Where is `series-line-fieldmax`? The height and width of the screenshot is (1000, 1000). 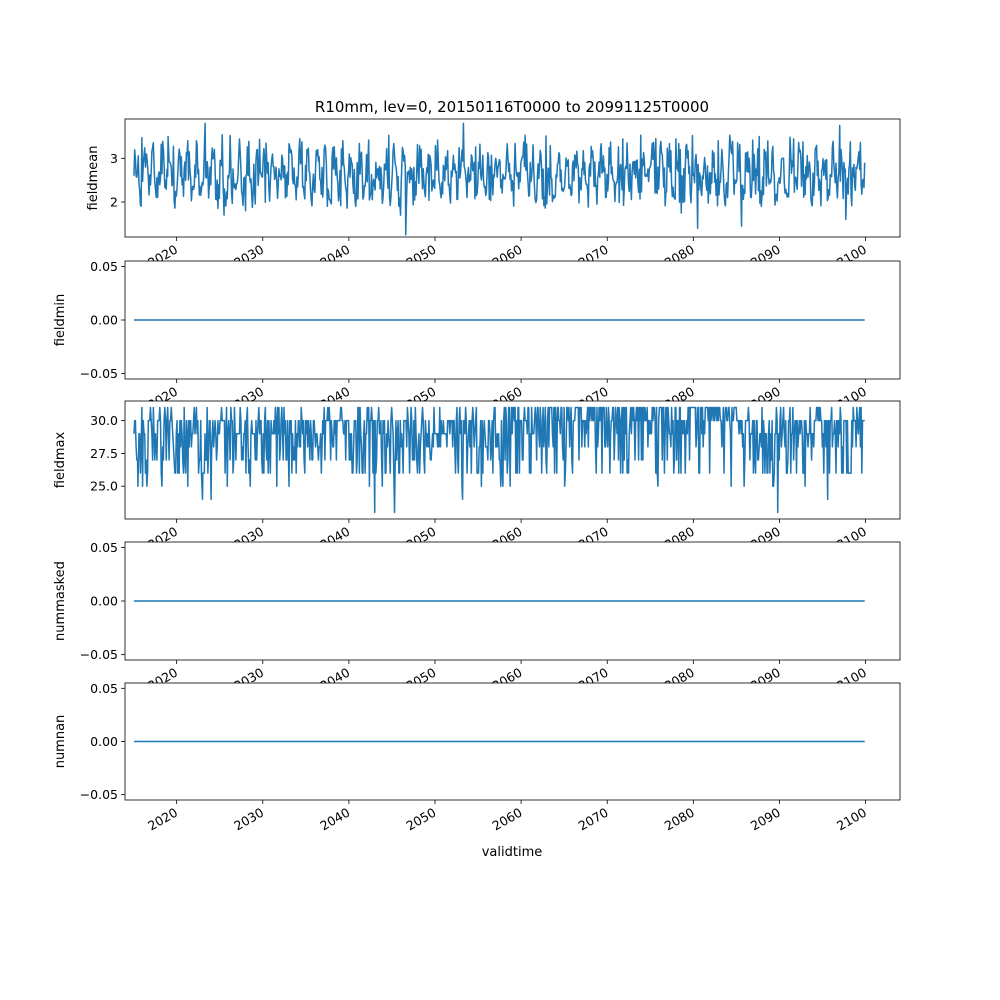 series-line-fieldmax is located at coordinates (499, 460).